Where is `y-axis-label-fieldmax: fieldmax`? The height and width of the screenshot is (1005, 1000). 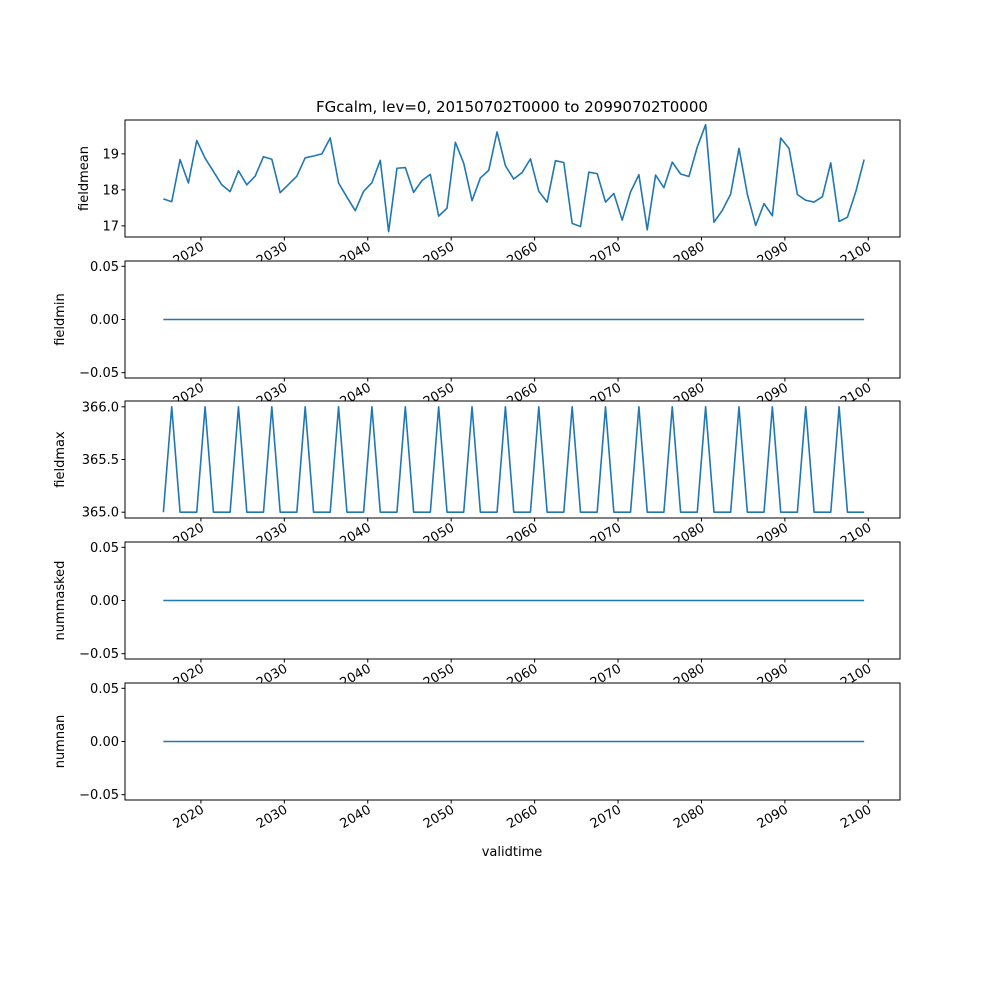 y-axis-label-fieldmax: fieldmax is located at coordinates (60, 459).